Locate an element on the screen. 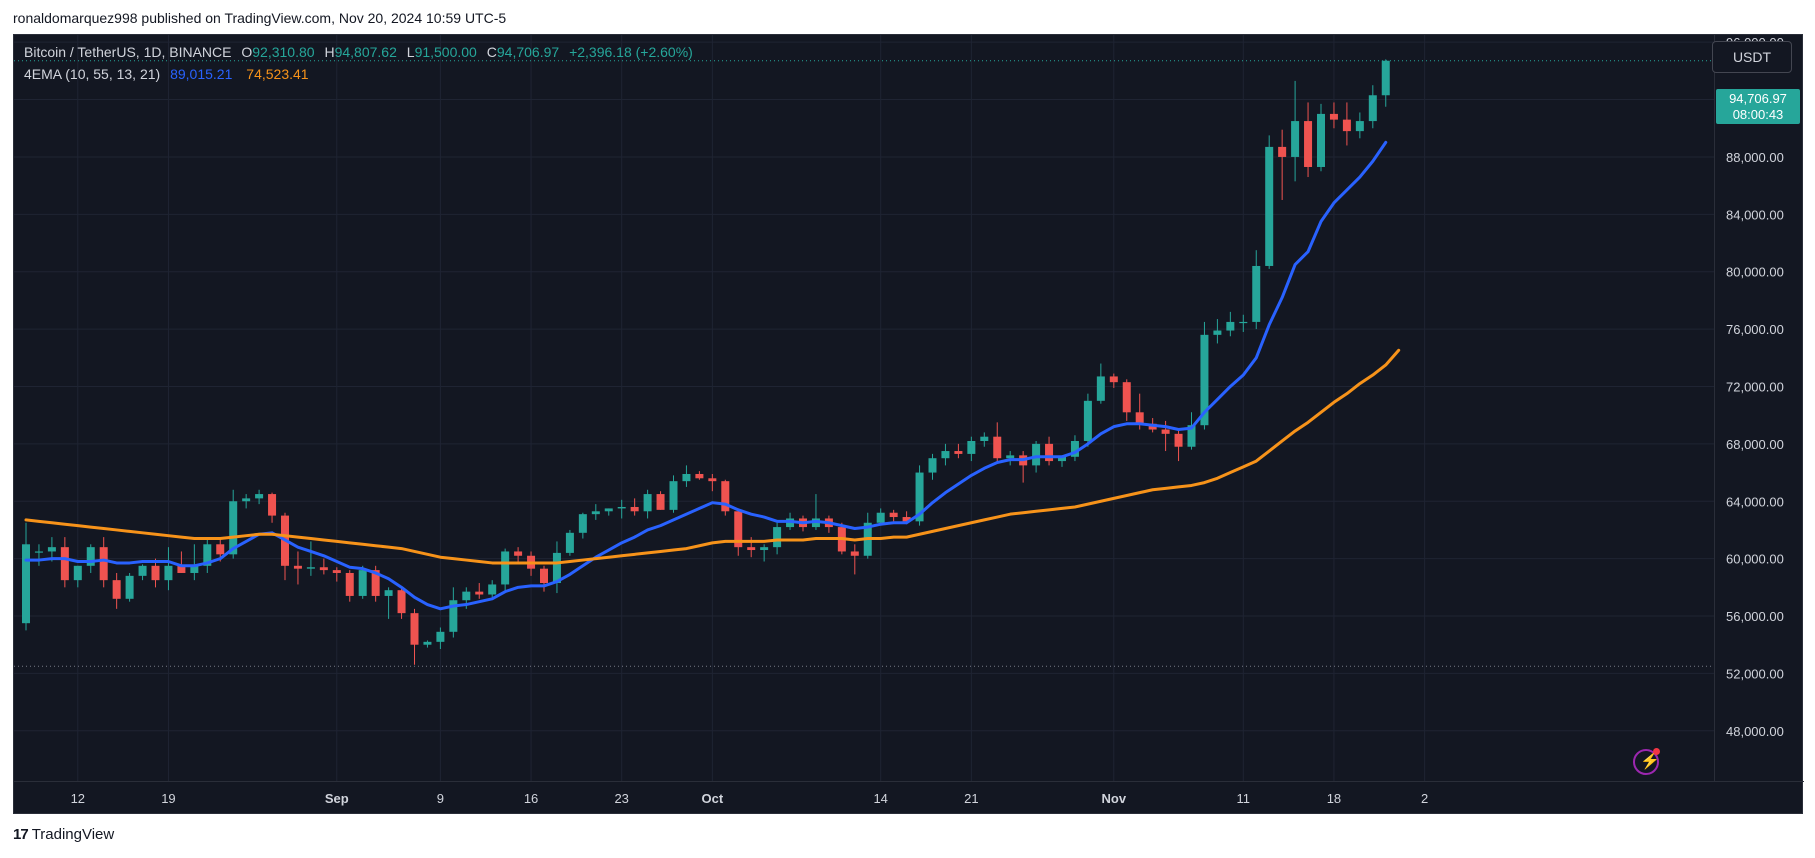 The image size is (1815, 858). time-tick-label: 18 is located at coordinates (1334, 798).